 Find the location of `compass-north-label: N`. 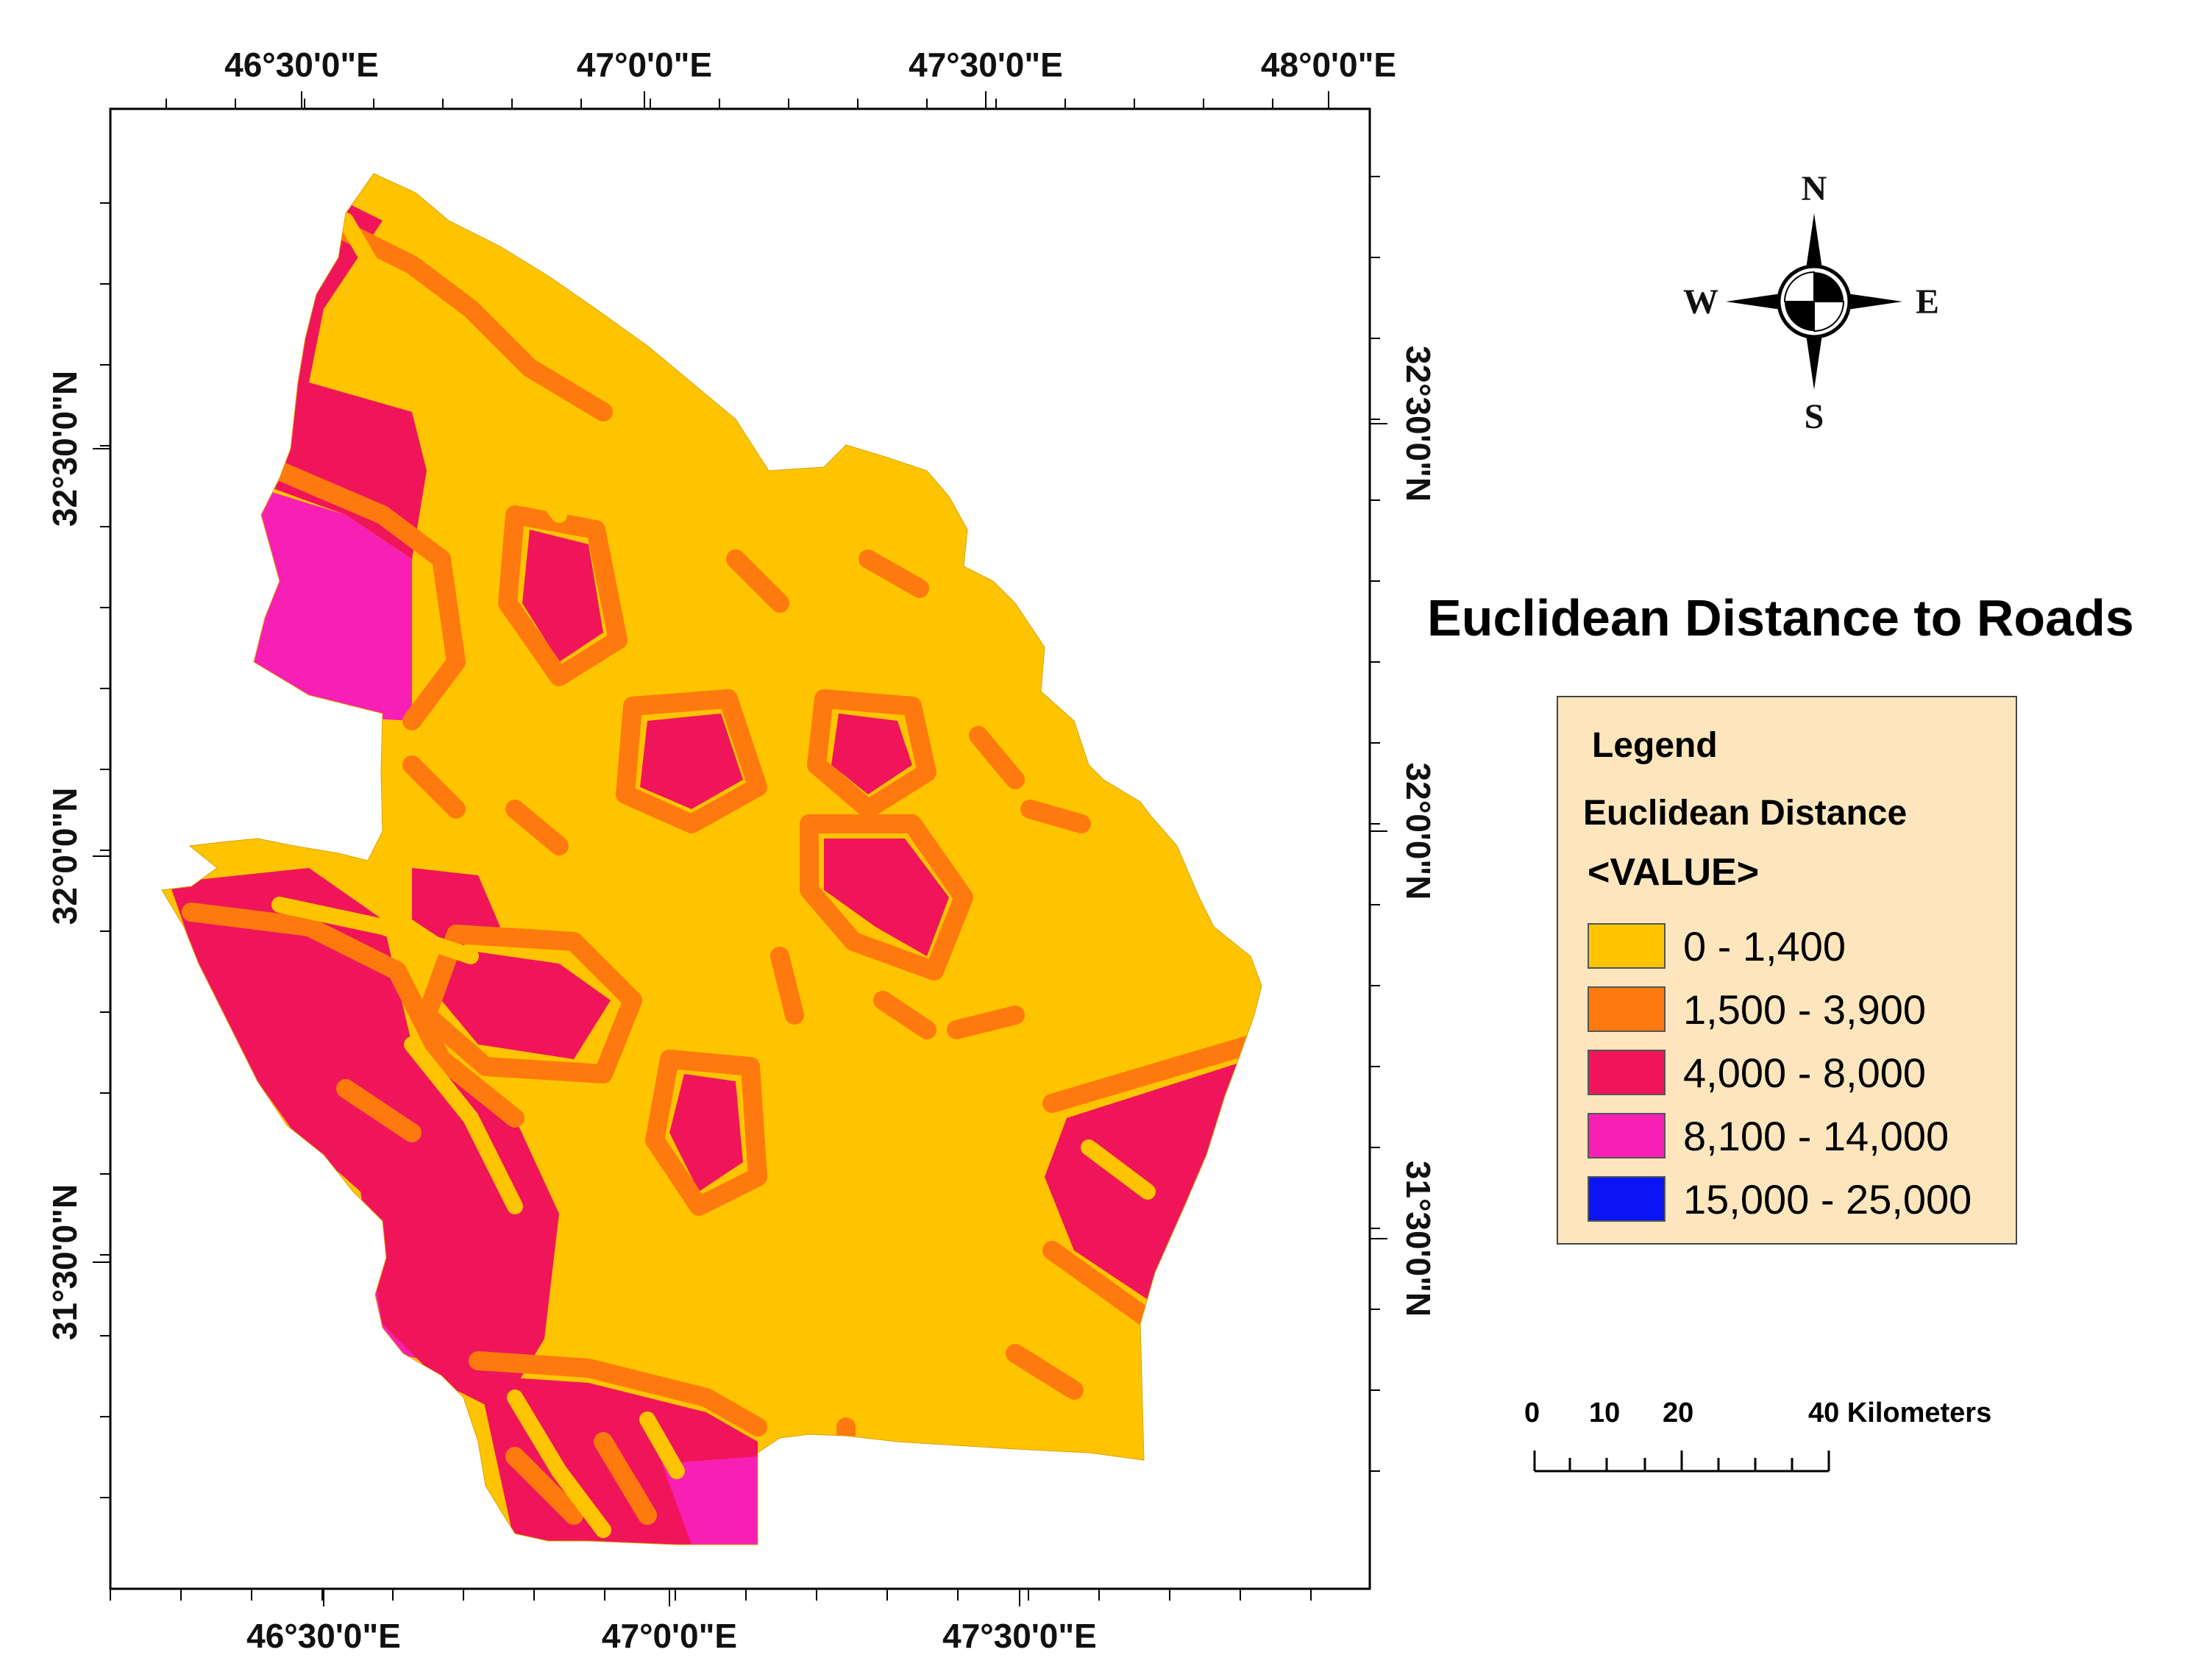

compass-north-label: N is located at coordinates (1815, 188).